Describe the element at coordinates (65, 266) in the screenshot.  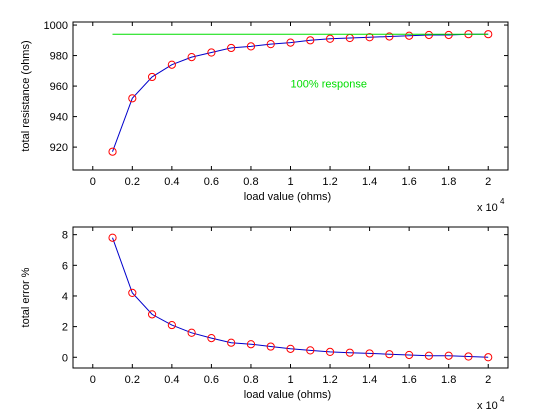
I see `error-y-tick-label: 6` at that location.